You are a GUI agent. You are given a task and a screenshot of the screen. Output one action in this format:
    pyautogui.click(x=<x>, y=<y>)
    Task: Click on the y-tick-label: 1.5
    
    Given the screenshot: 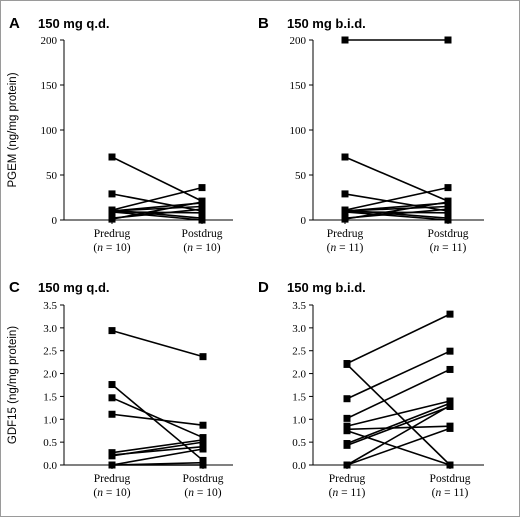 What is the action you would take?
    pyautogui.click(x=299, y=397)
    